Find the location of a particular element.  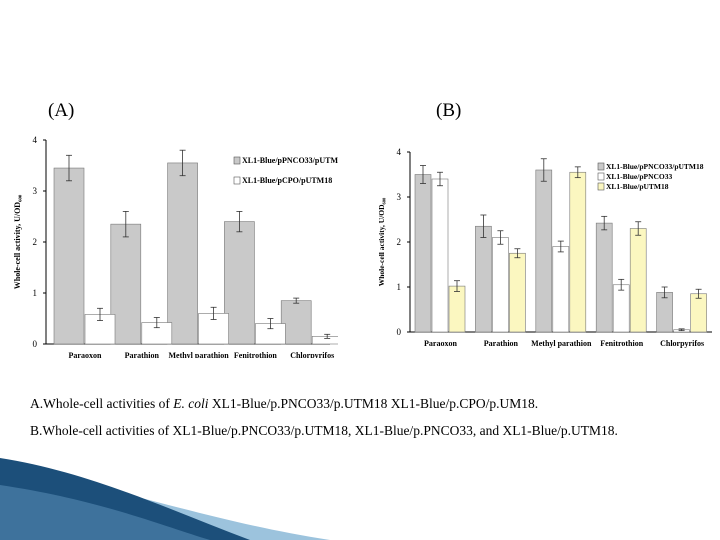

swoosh-mid is located at coordinates (105, 512).